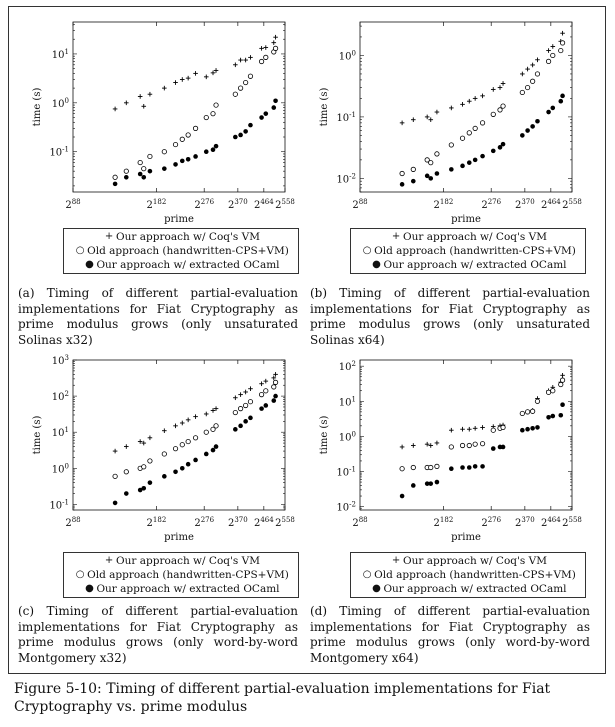  I want to click on series-plus, so click(482, 78).